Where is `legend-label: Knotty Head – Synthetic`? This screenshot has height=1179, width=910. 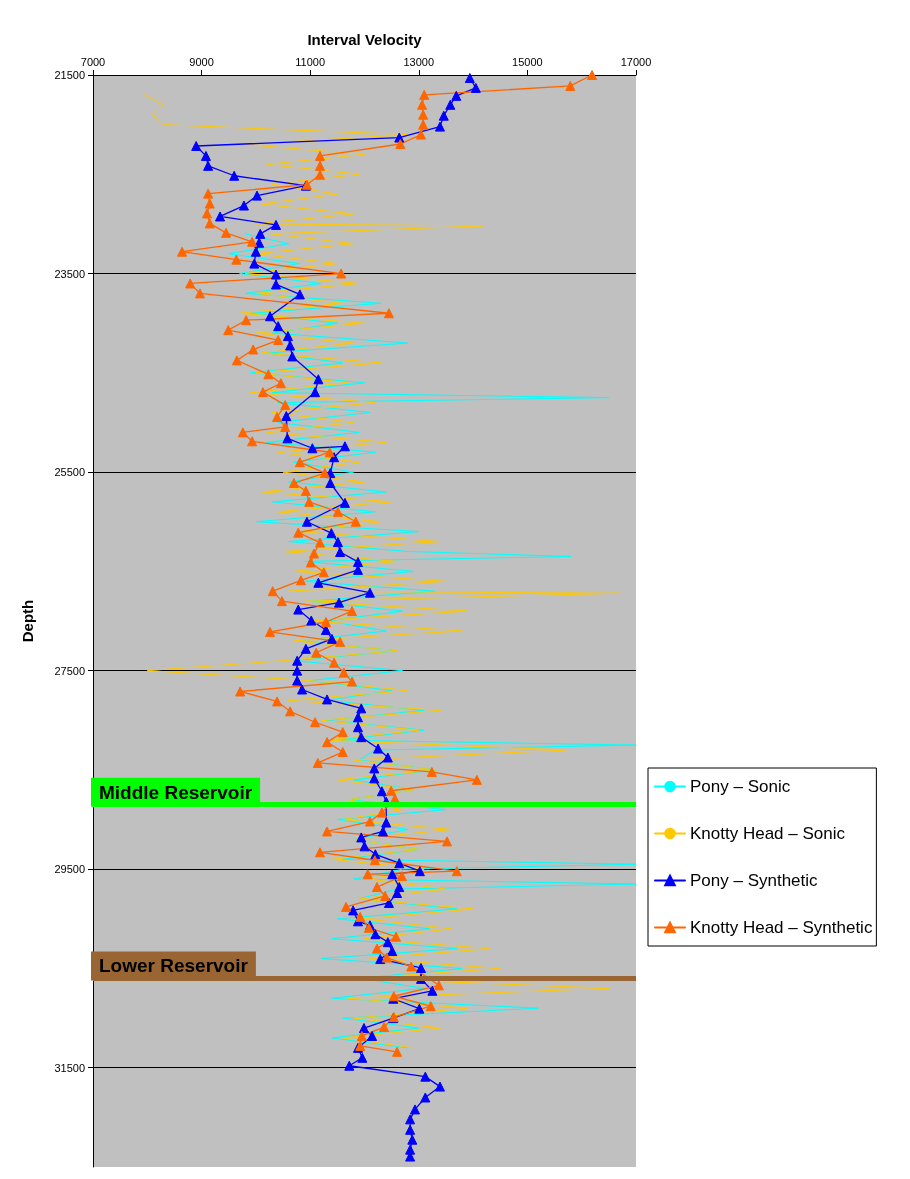
legend-label: Knotty Head – Synthetic is located at coordinates (781, 927).